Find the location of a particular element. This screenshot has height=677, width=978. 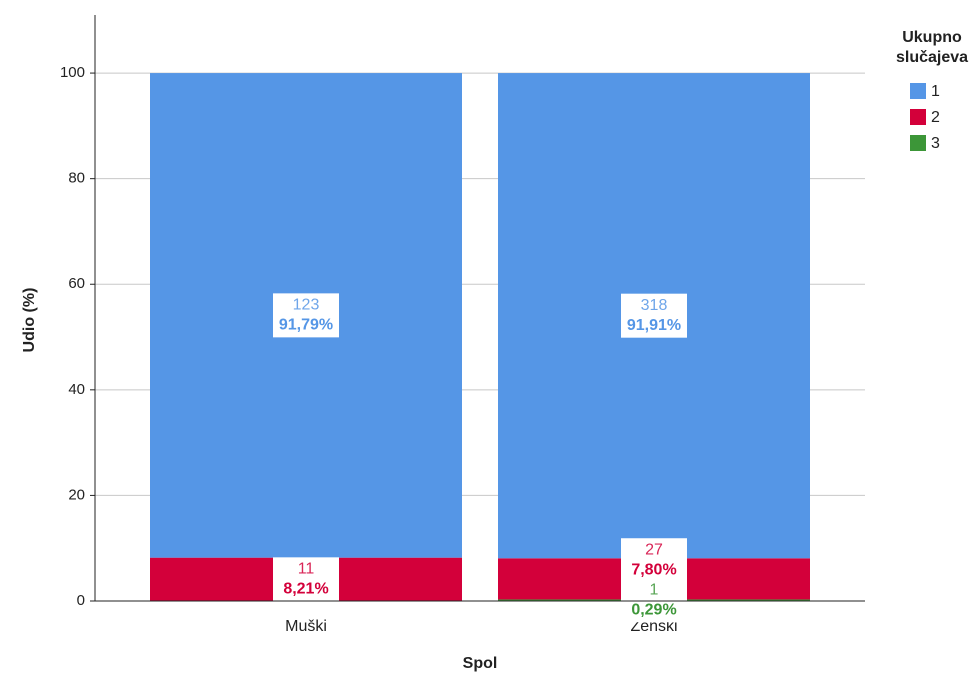

legend-title: Ukupno is located at coordinates (932, 37).